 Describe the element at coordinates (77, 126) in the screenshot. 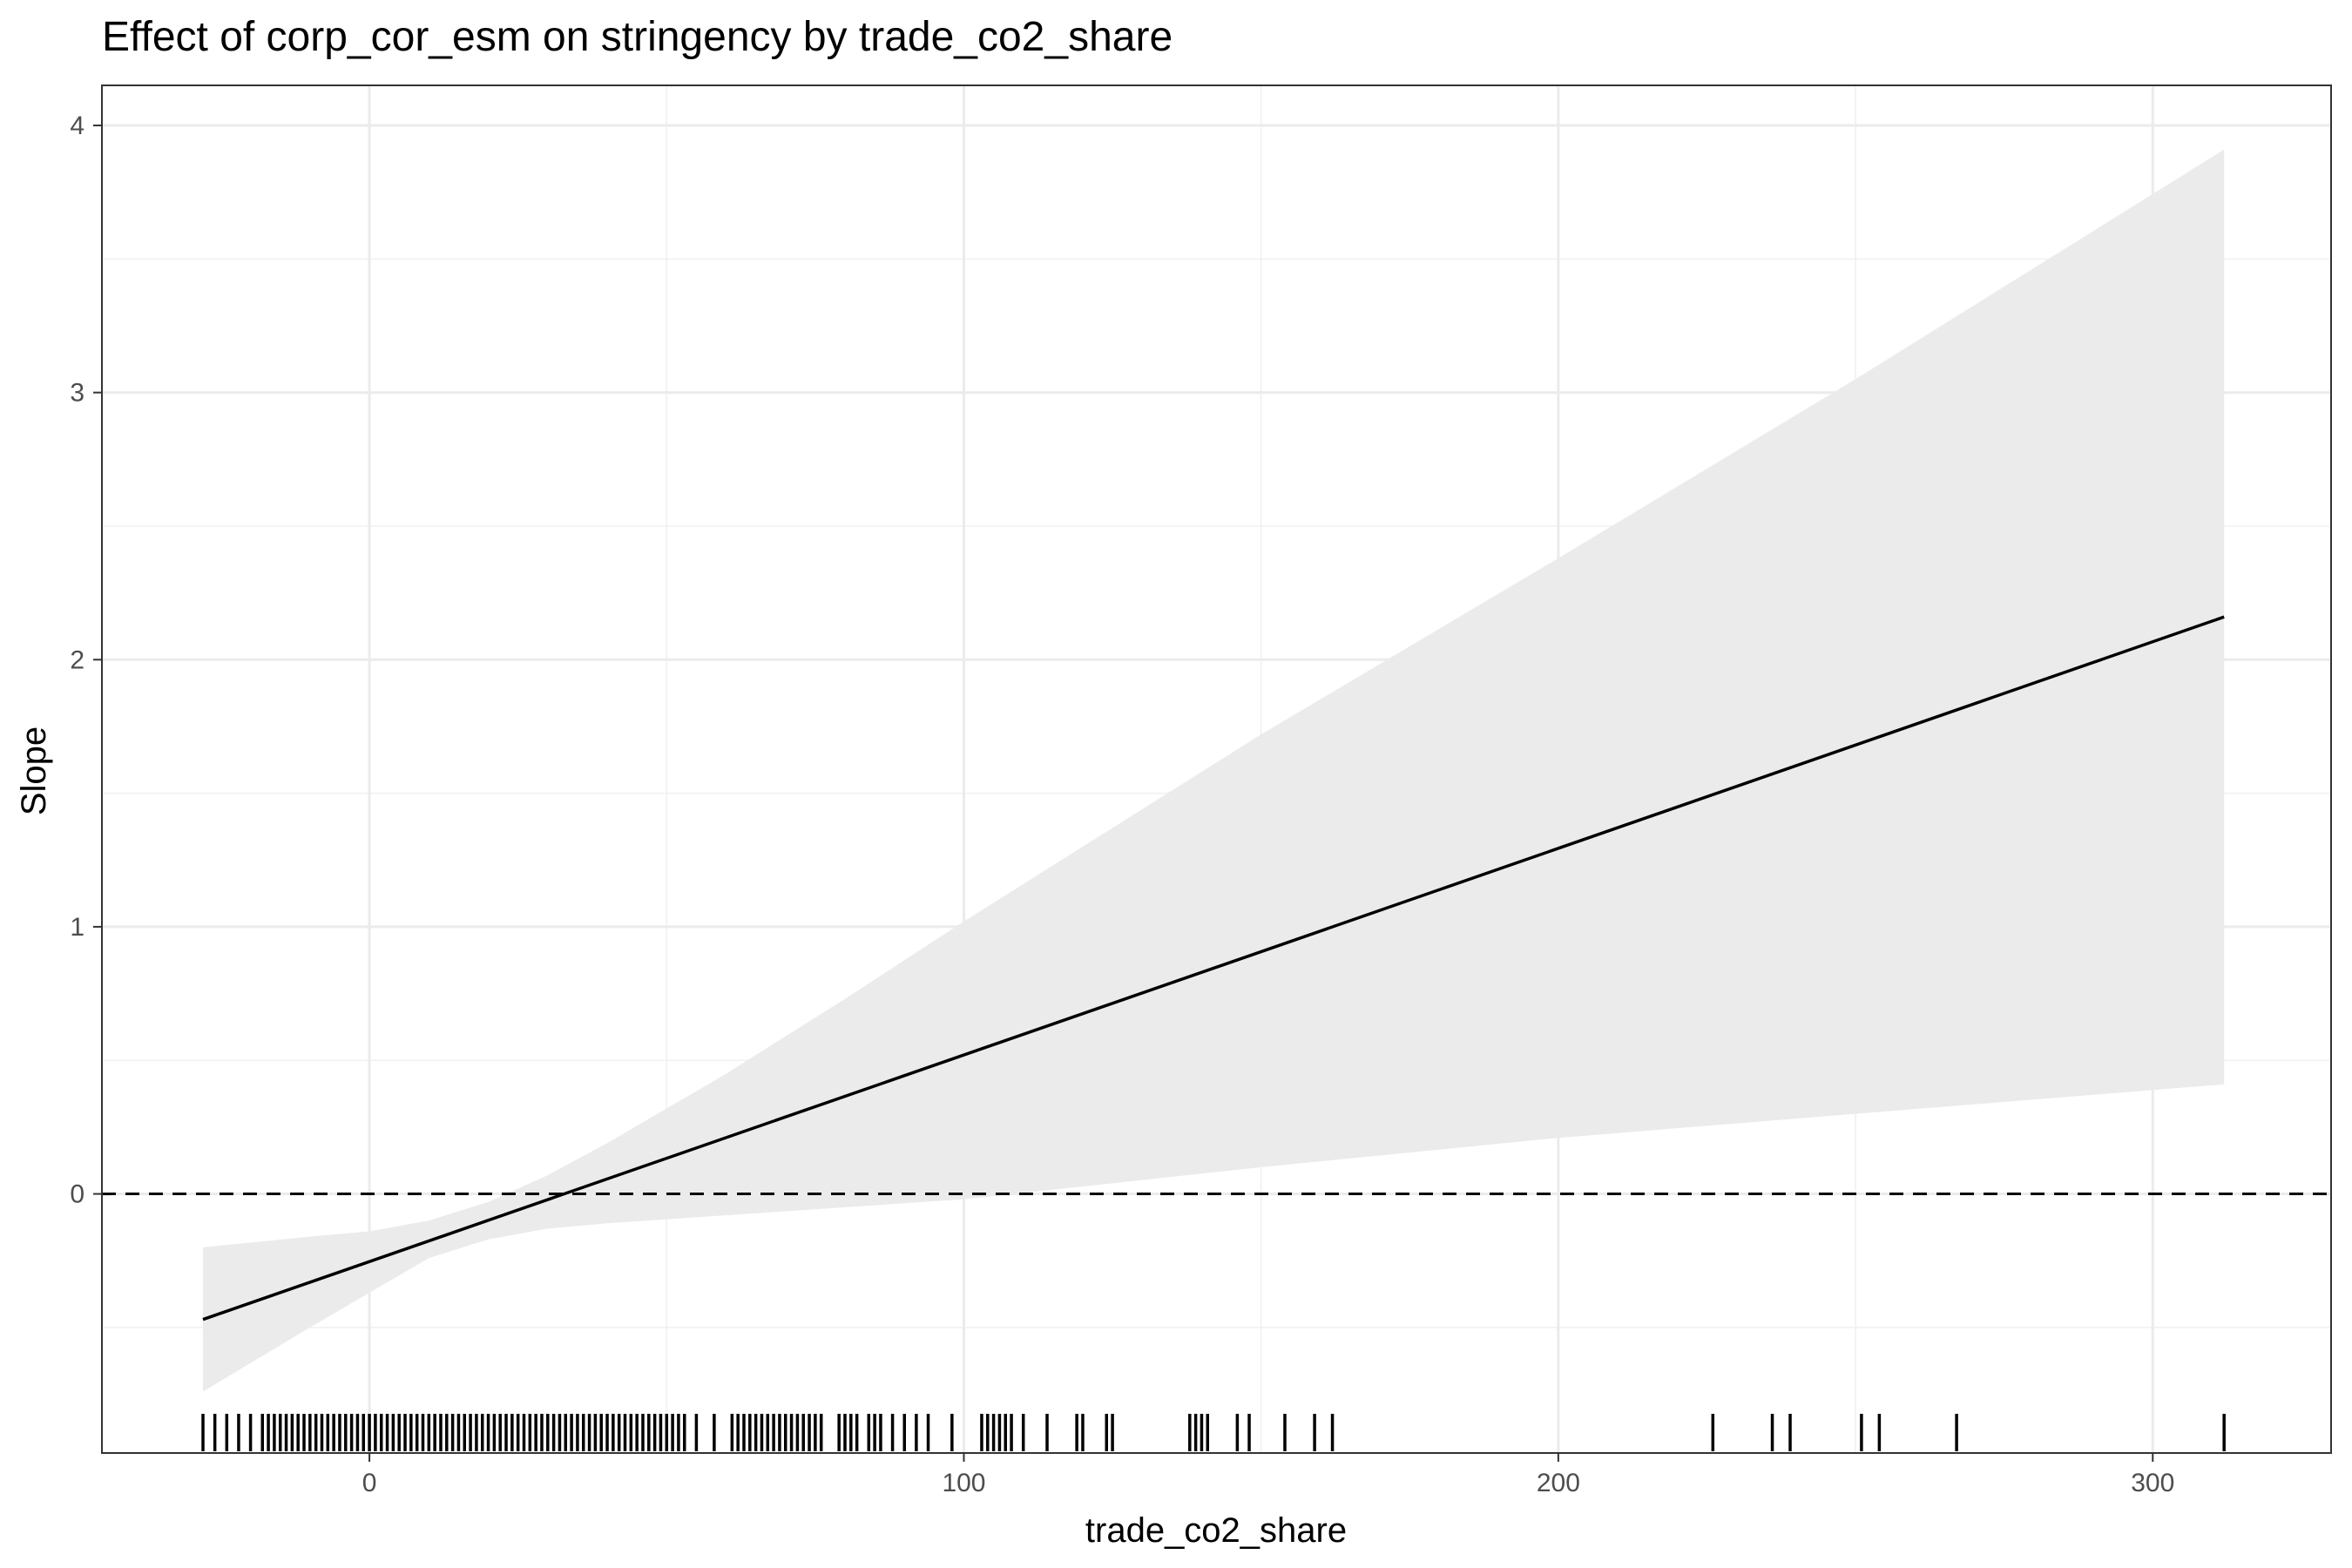

I see `y-tick-label: 4` at that location.